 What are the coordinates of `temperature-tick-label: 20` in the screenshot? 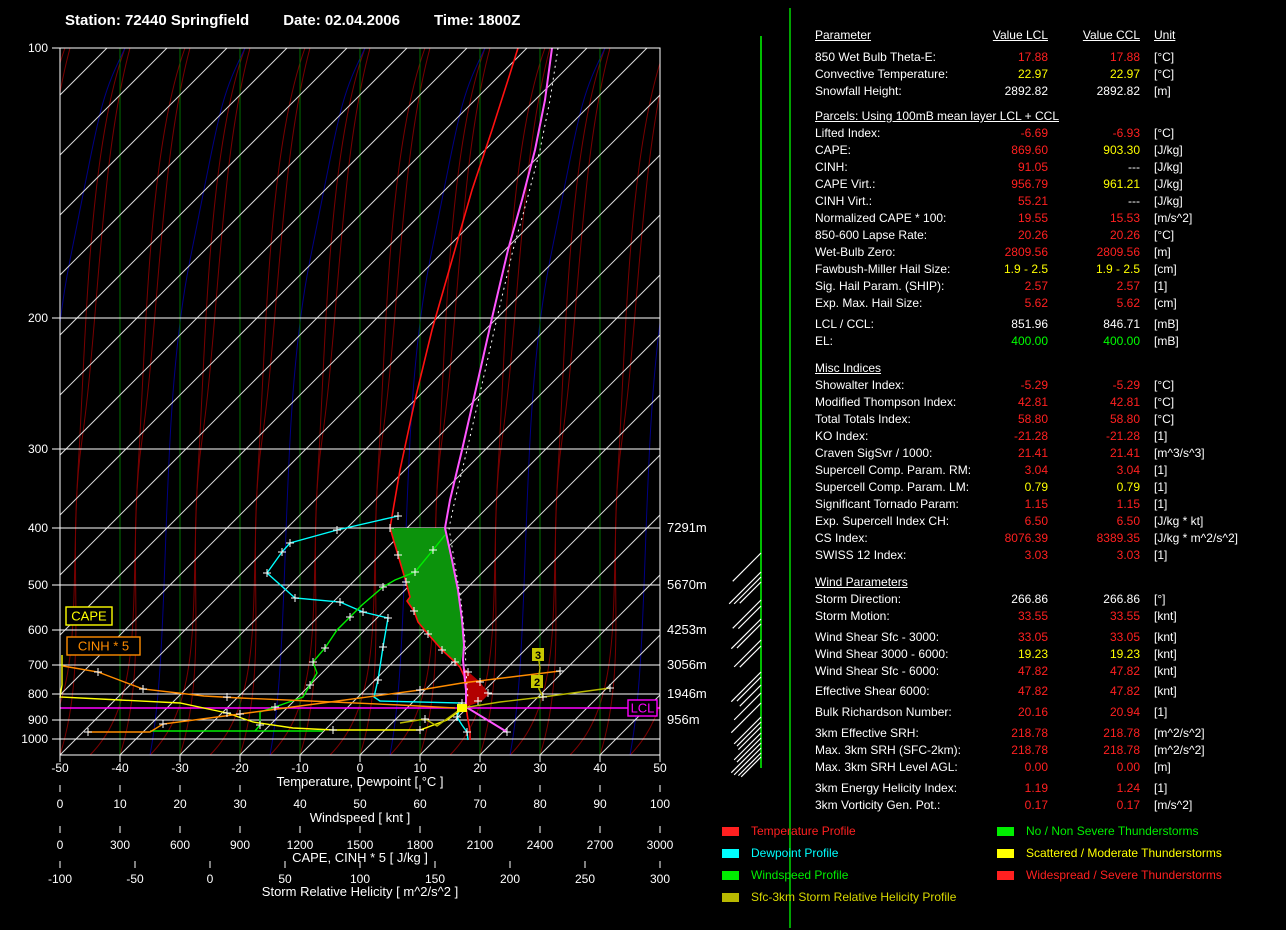 It's located at (480, 768).